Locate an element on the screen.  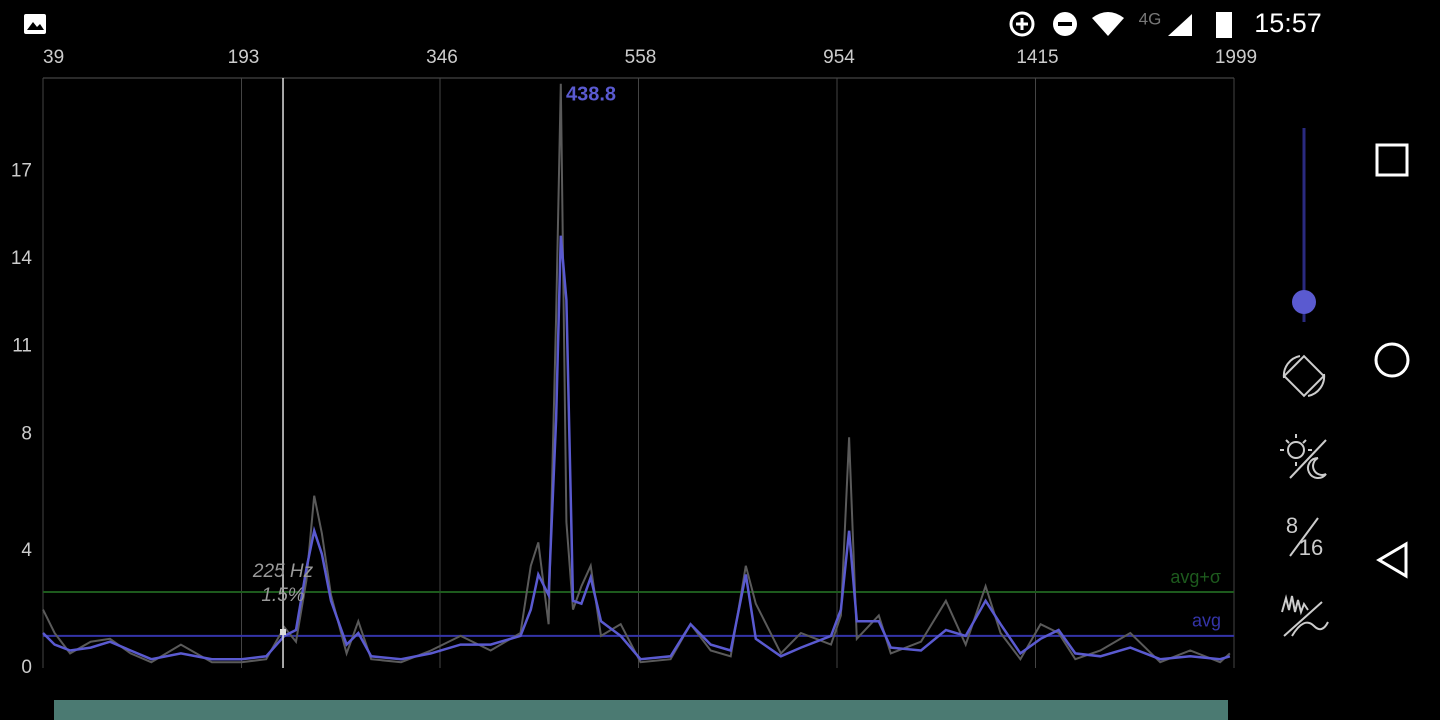
spectrum-mode-button is located at coordinates (1305, 615).